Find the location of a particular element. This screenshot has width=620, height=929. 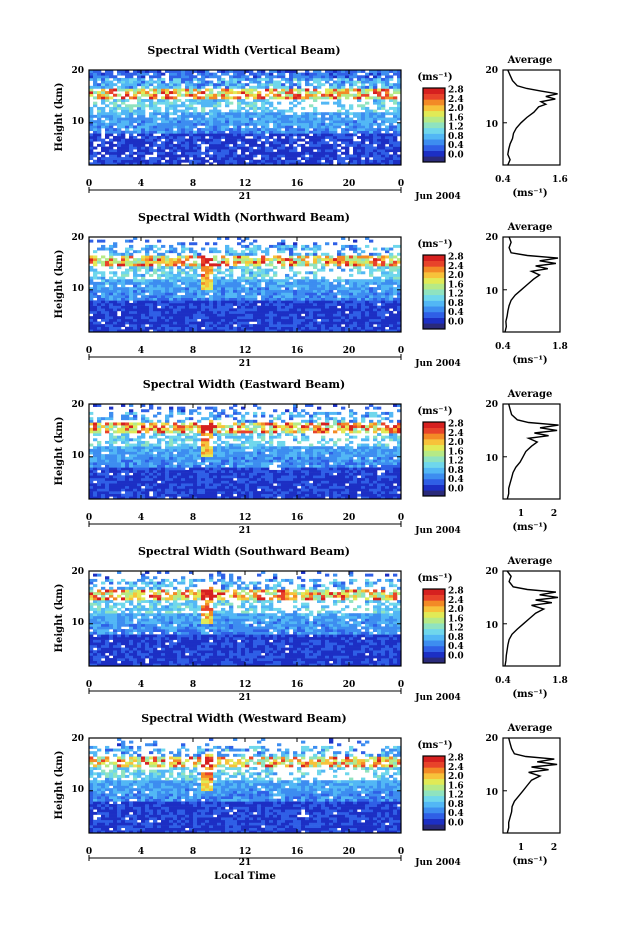

colorbar-frame is located at coordinates (434, 292).